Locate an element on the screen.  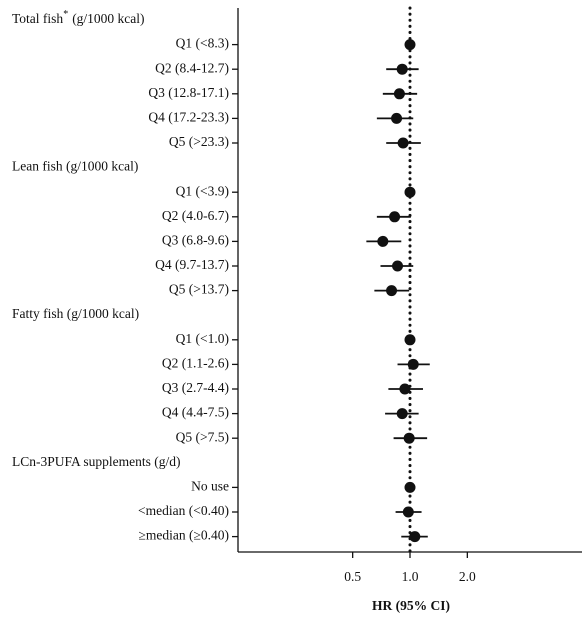
group-unit: (g/1000 kcal) is located at coordinates (108, 18).